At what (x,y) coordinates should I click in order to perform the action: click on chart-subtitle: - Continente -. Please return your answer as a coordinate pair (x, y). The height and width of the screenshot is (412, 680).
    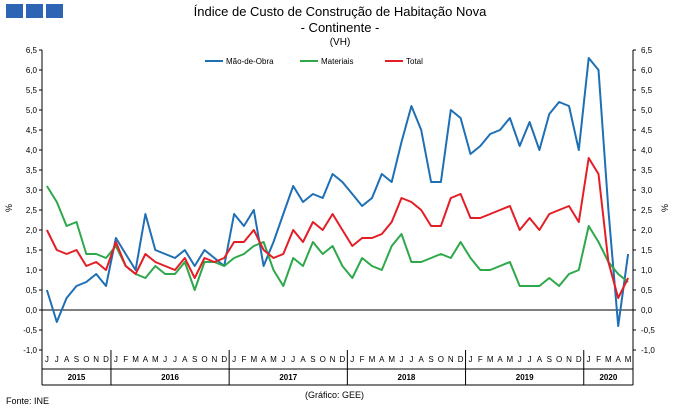
    Looking at the image, I should click on (340, 27).